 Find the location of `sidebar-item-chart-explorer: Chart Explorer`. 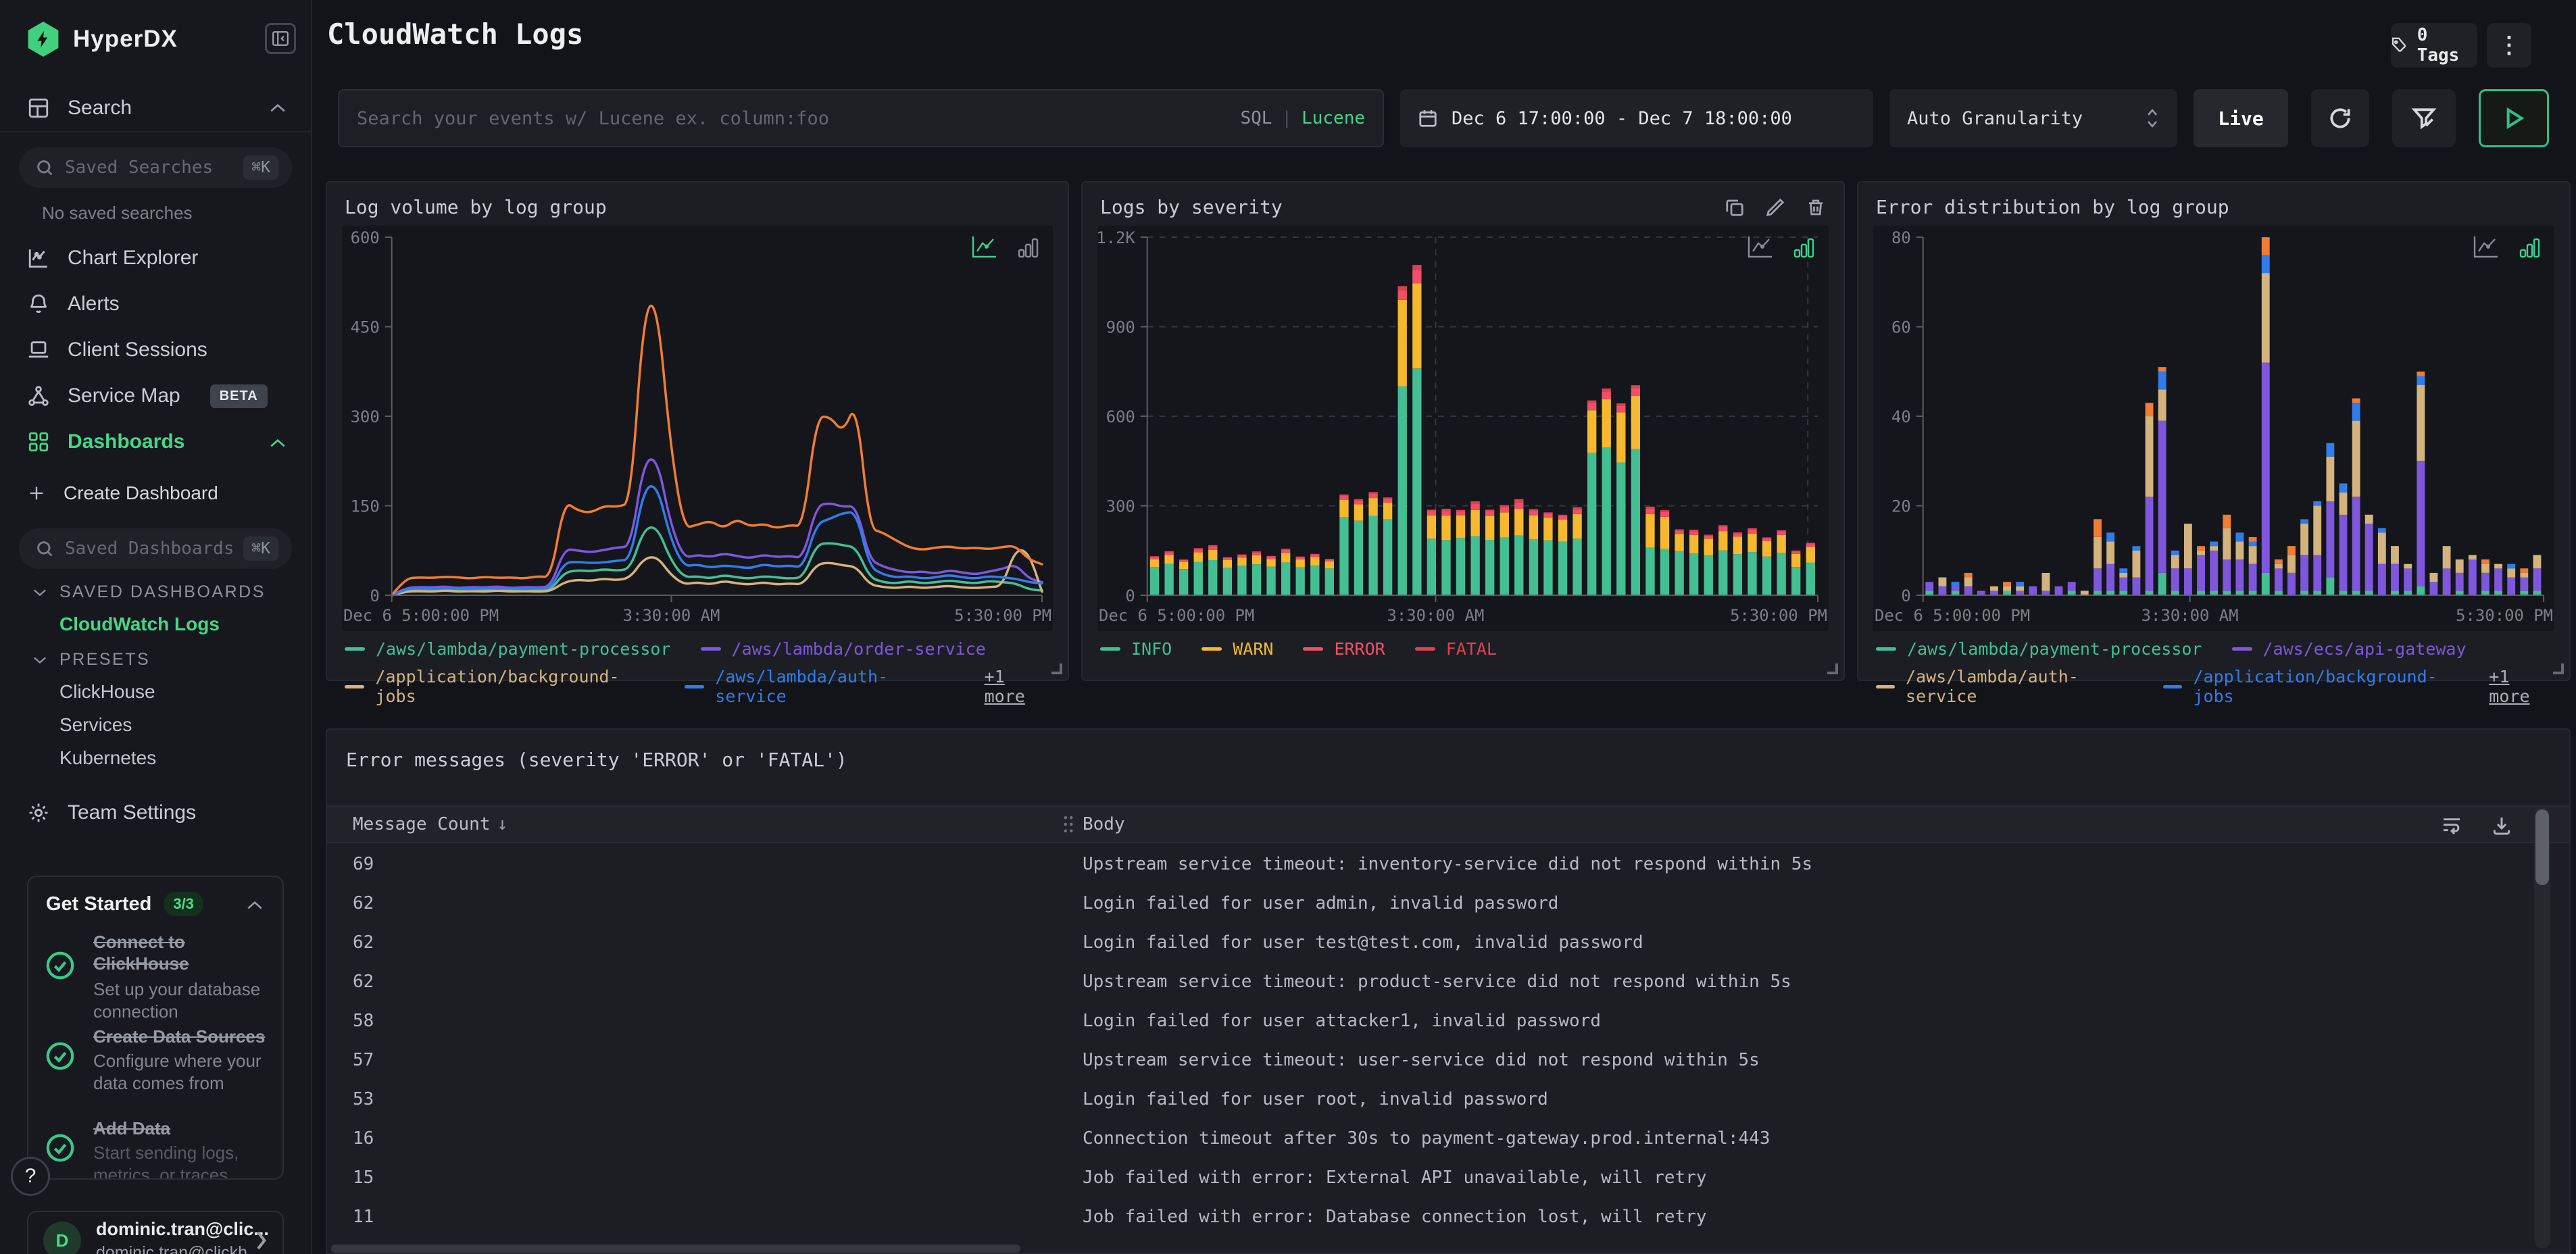

sidebar-item-chart-explorer: Chart Explorer is located at coordinates (155, 258).